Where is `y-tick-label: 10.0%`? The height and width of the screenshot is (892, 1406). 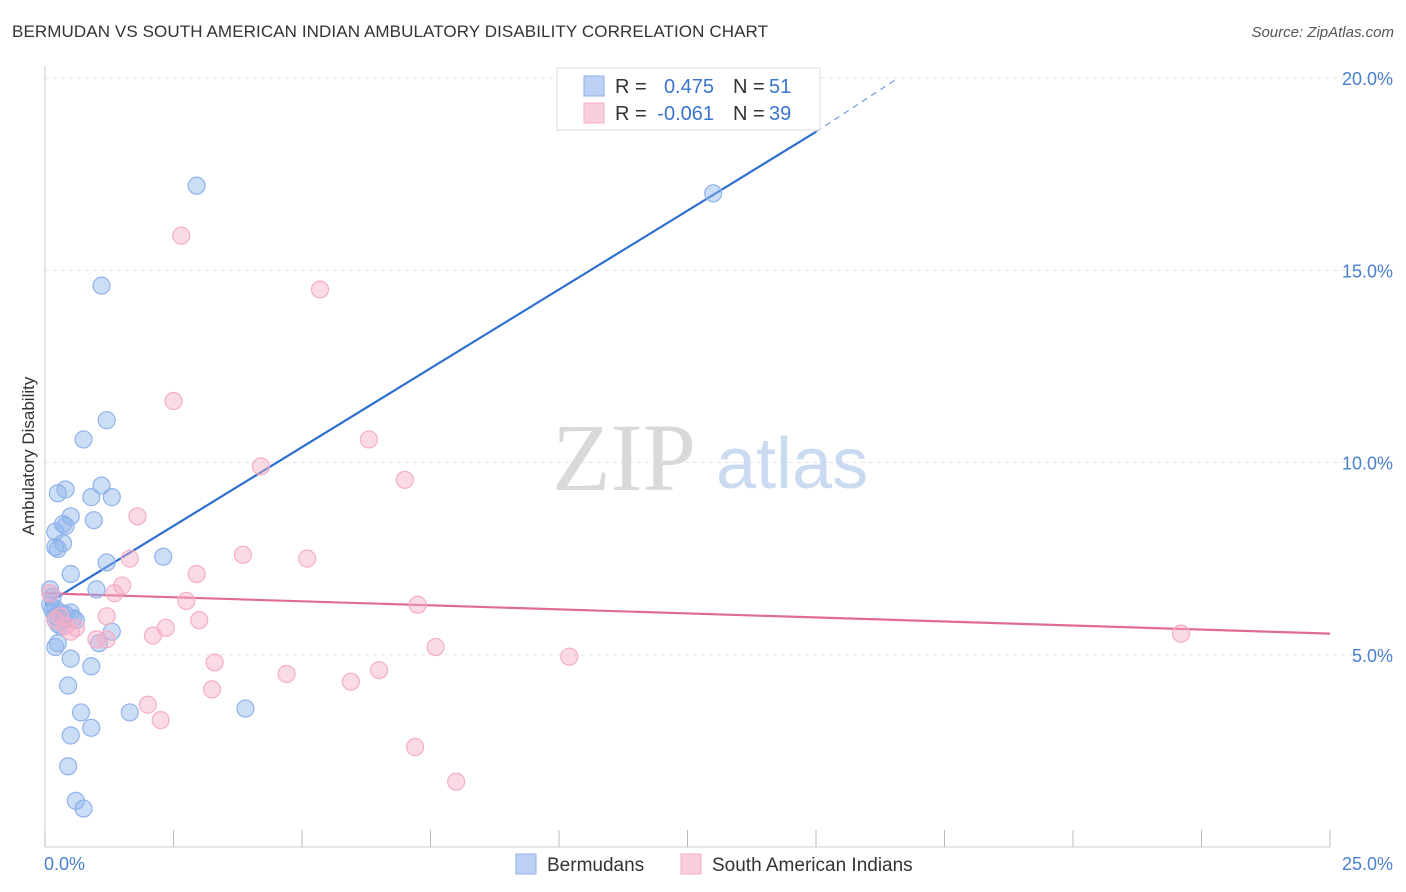 y-tick-label: 10.0% is located at coordinates (1367, 464).